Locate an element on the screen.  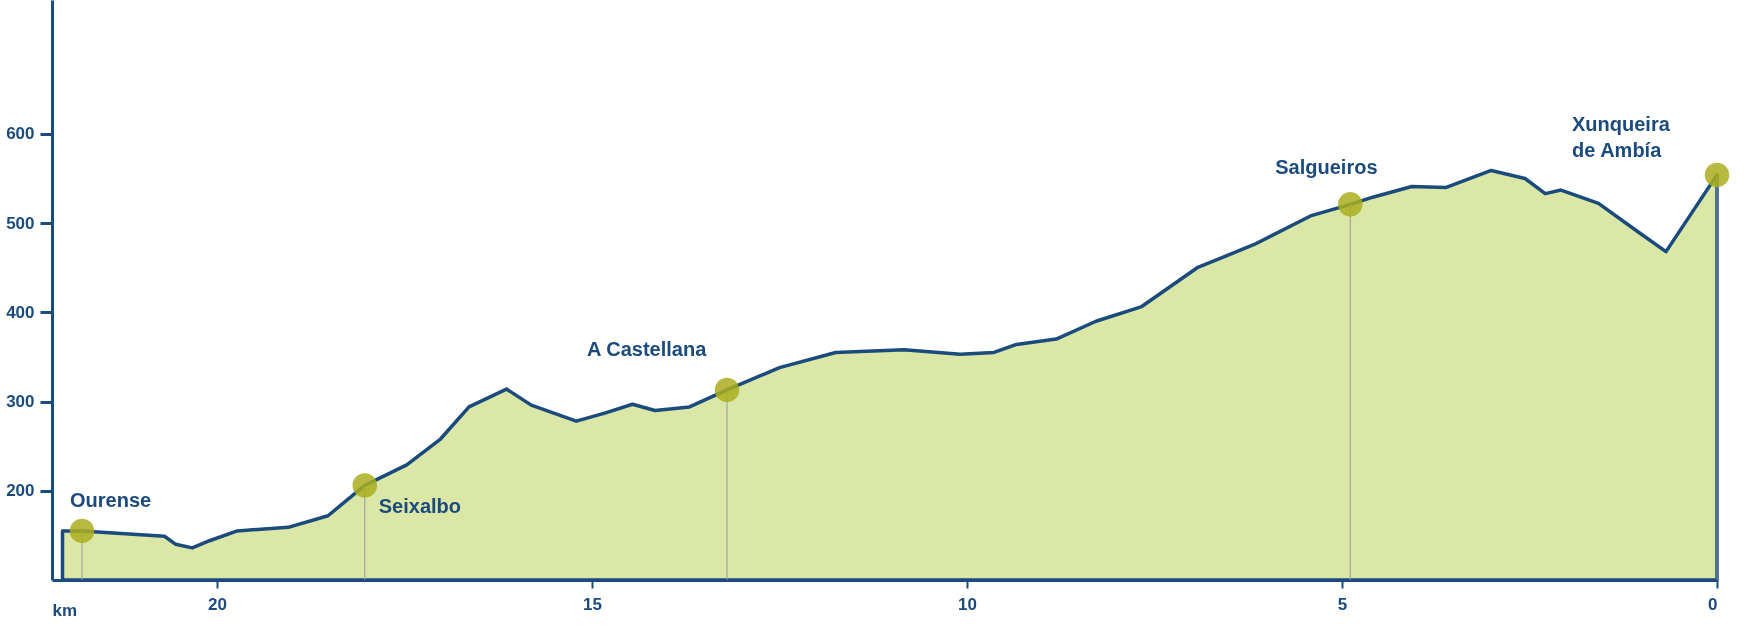
y-tick-label: 400 is located at coordinates (20, 312).